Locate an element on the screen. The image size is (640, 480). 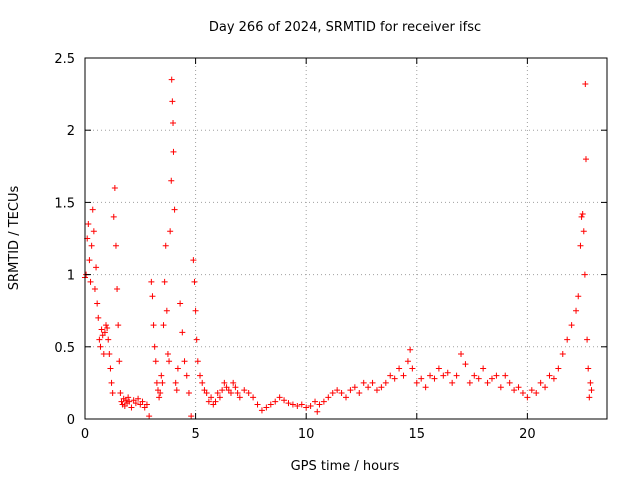
x-tick-label: 0 is located at coordinates (85, 434).